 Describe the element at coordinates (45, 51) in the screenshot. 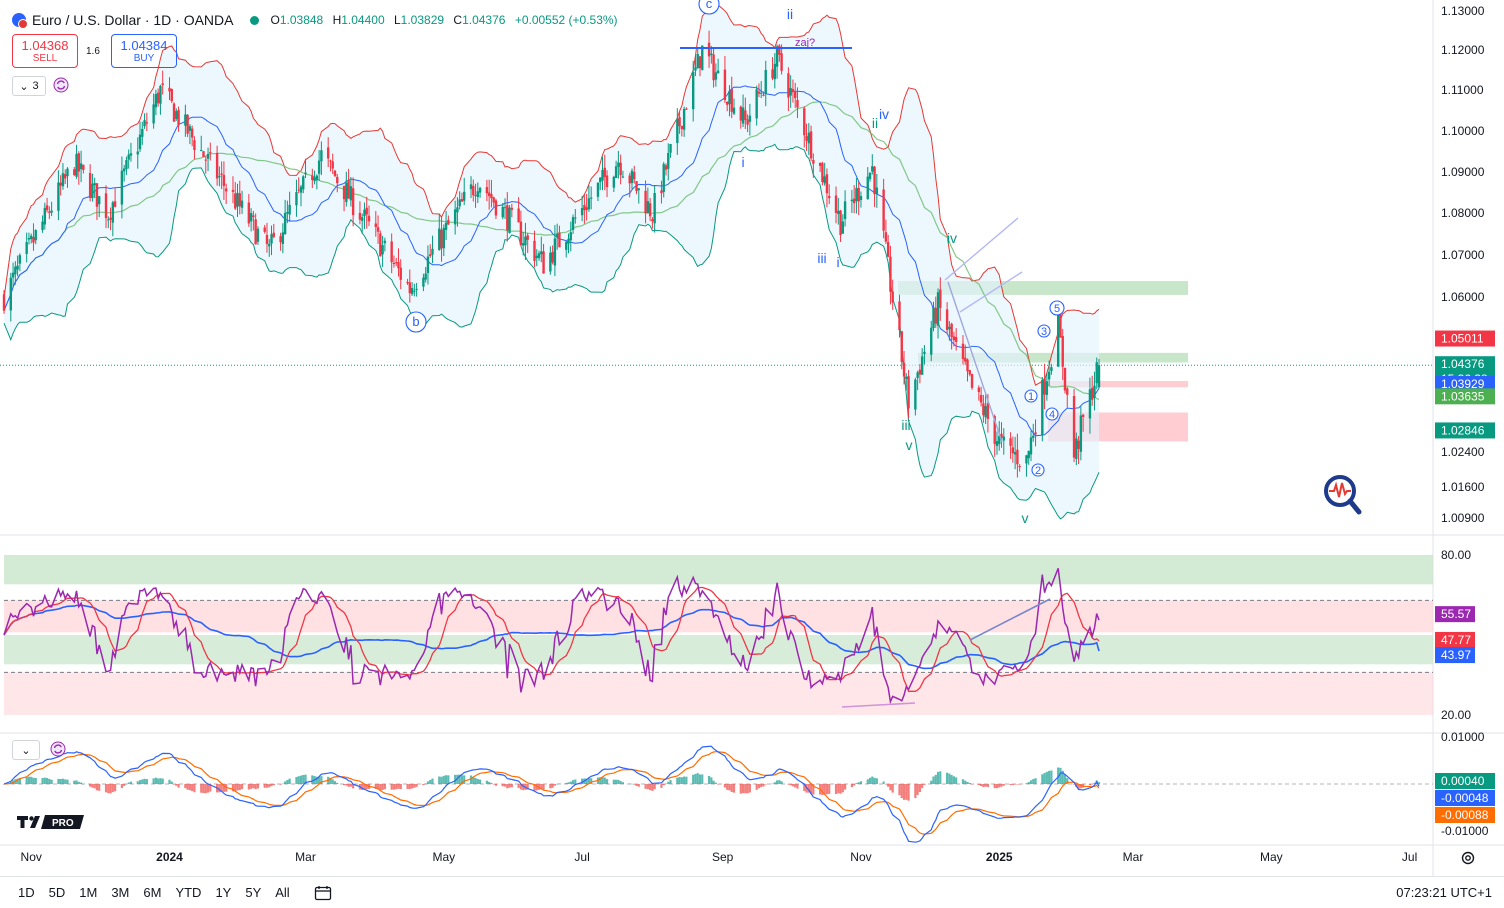

I see `sell-button: 1.04368 SELL` at that location.